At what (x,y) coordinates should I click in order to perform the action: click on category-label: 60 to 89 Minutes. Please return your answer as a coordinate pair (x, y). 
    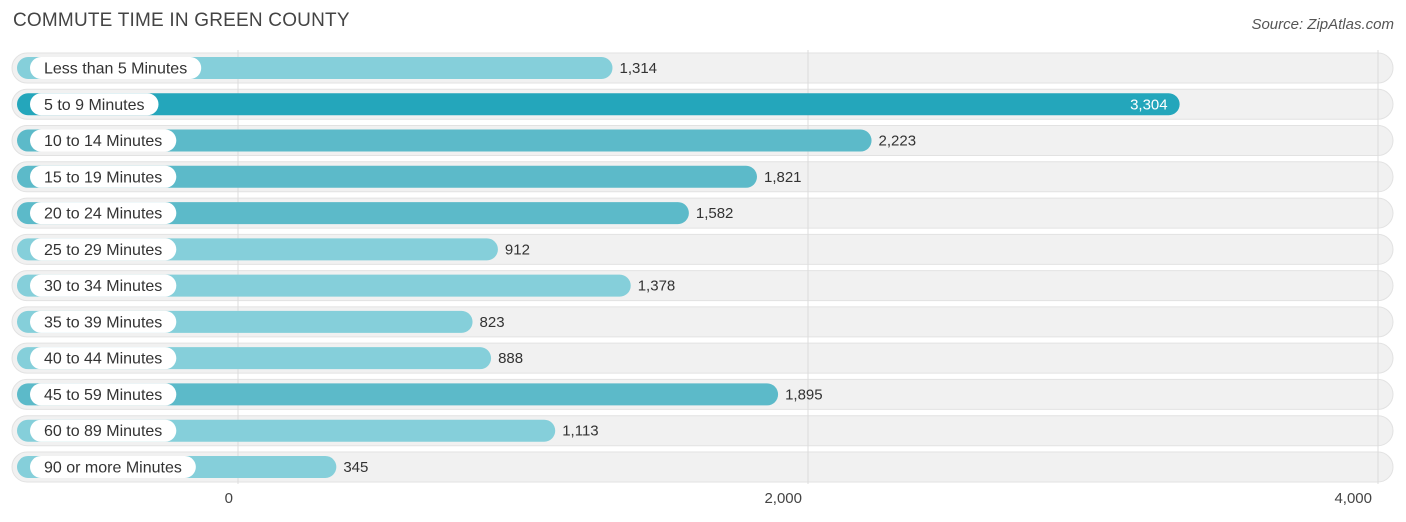
    Looking at the image, I should click on (103, 431).